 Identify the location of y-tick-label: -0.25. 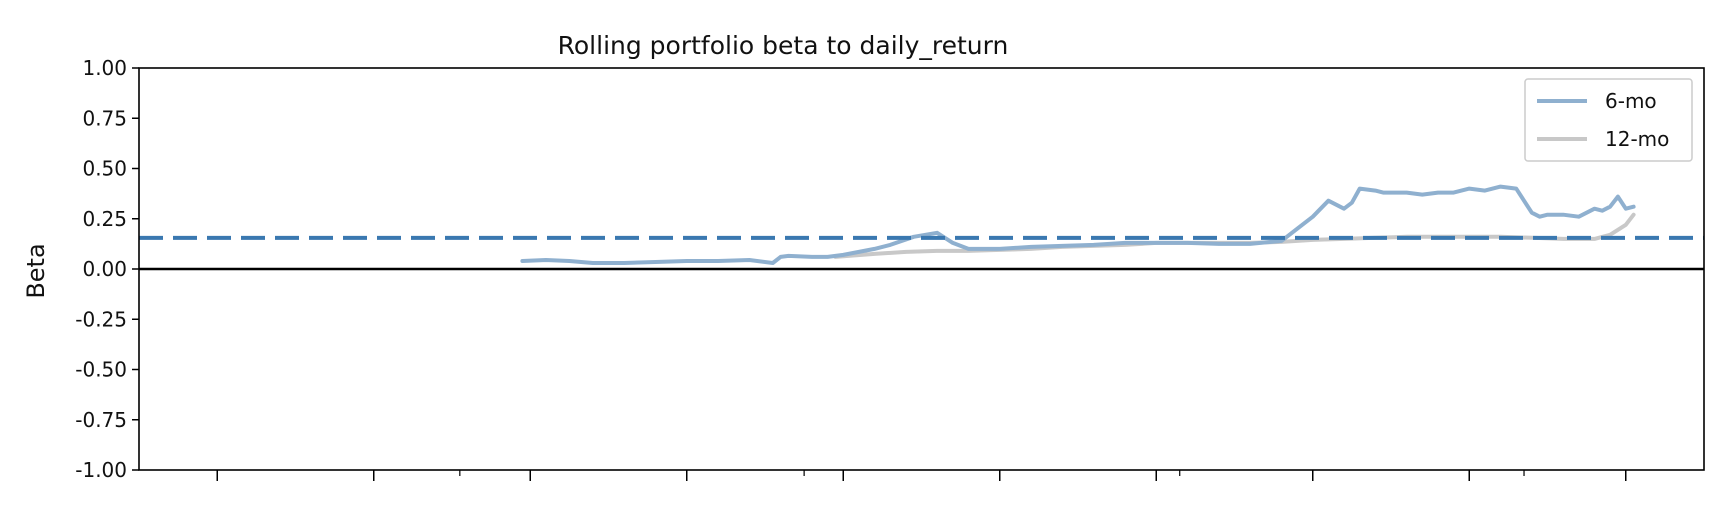
(101, 319).